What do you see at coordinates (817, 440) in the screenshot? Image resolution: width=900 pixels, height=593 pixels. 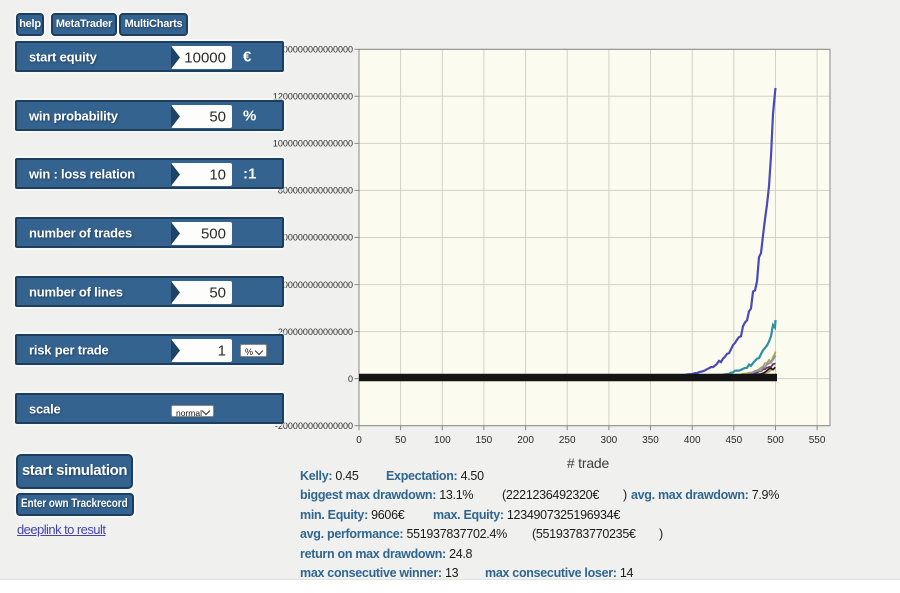 I see `svg-text: 550` at bounding box center [817, 440].